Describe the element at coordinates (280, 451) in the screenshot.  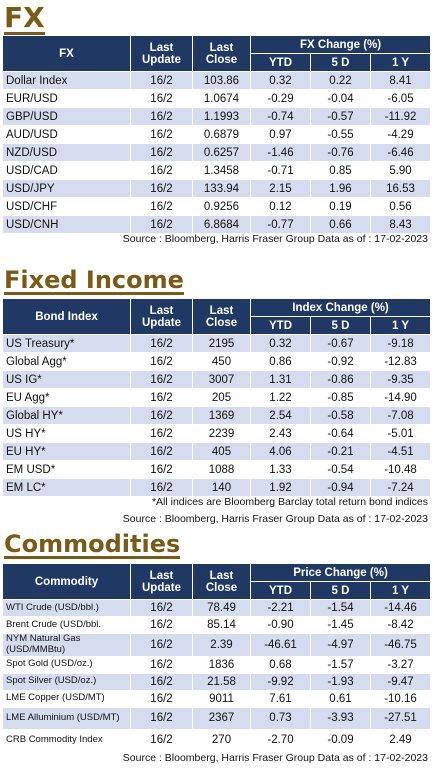
I see `row-ytd: 4.06` at that location.